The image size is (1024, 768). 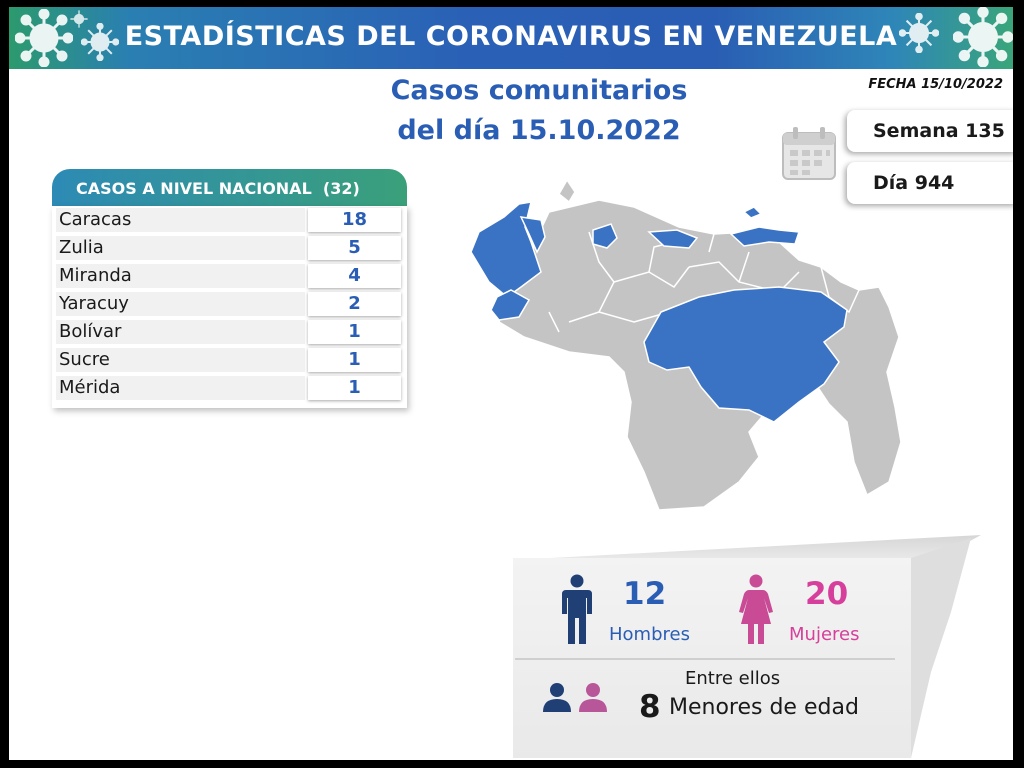 What do you see at coordinates (567, 191) in the screenshot?
I see `map-region` at bounding box center [567, 191].